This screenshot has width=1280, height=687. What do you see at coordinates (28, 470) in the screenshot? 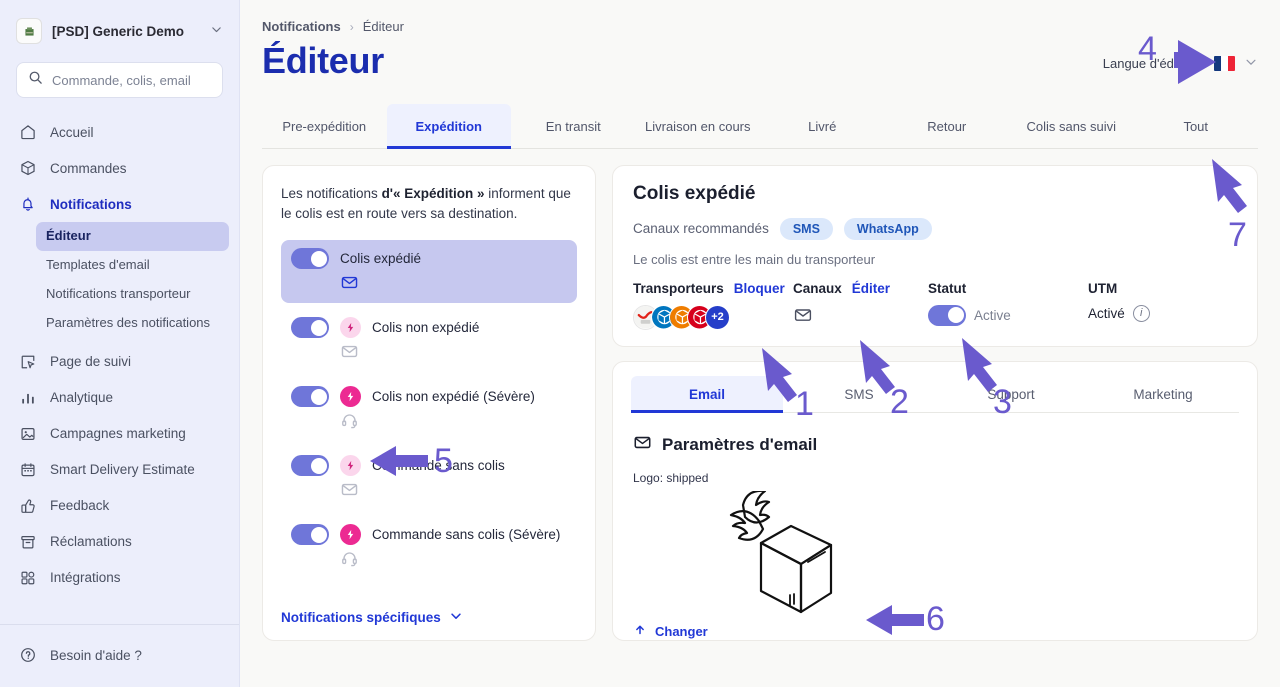
I see `calendar-icon` at bounding box center [28, 470].